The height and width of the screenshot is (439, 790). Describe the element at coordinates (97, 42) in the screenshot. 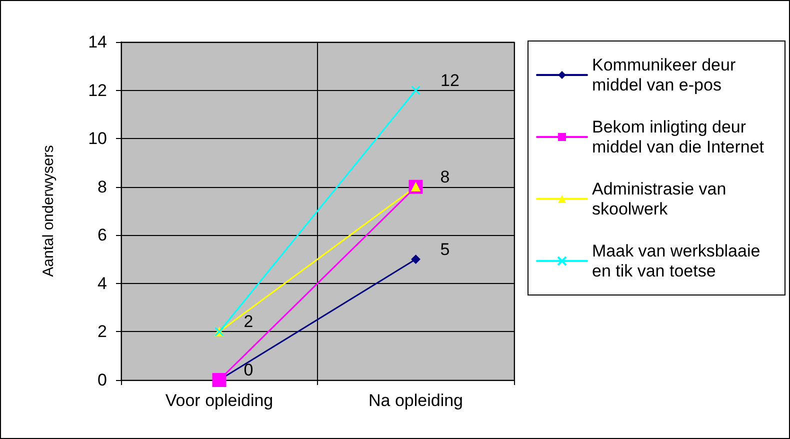

I see `y-tick-label: 14` at that location.